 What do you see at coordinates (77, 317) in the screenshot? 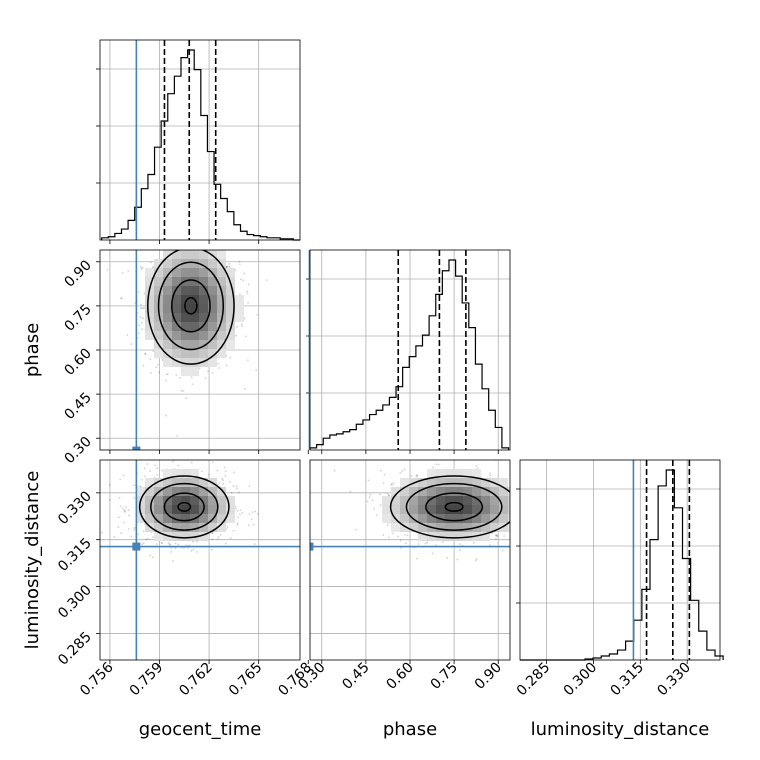
I see `y-tick-label: 0.75` at bounding box center [77, 317].